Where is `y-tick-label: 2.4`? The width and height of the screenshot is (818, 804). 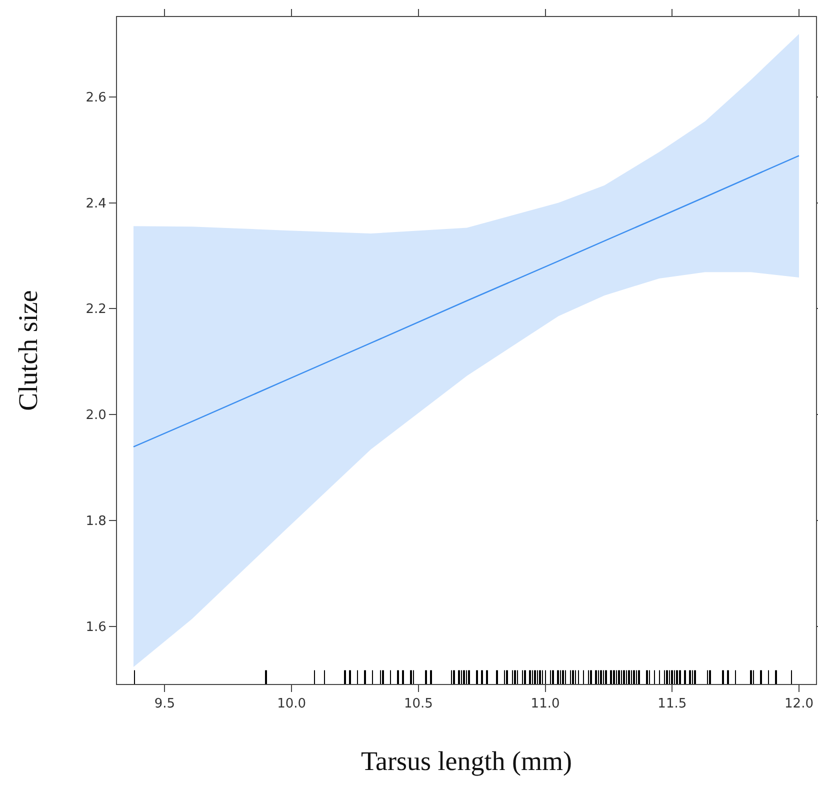
y-tick-label: 2.4 is located at coordinates (96, 204).